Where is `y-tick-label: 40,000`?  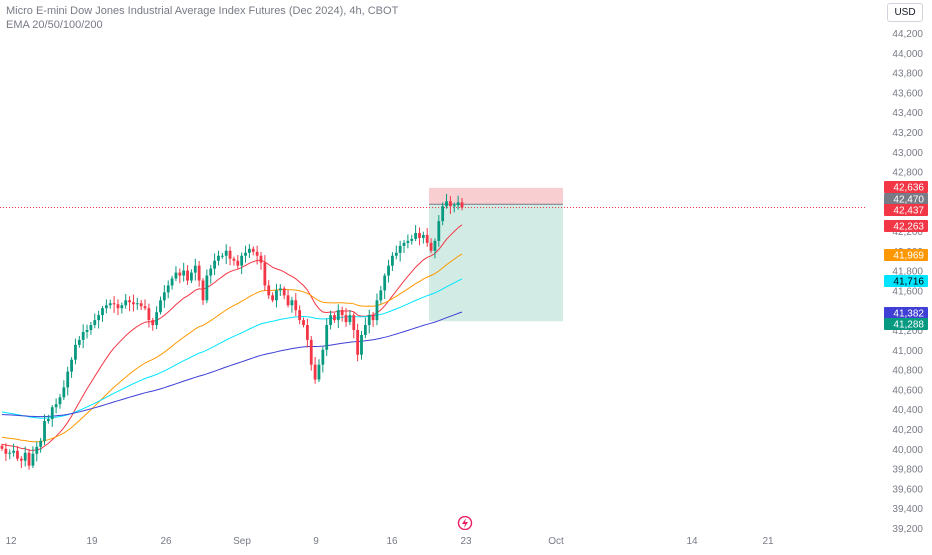
y-tick-label: 40,000 is located at coordinates (907, 450).